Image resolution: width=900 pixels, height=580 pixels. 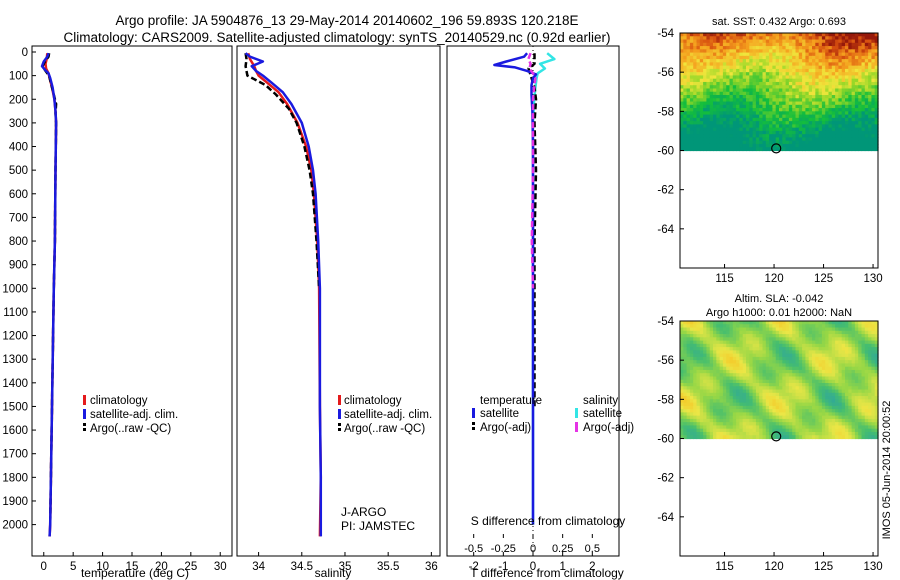 What do you see at coordinates (665, 361) in the screenshot?
I see `map-y-tick-label: -56` at bounding box center [665, 361].